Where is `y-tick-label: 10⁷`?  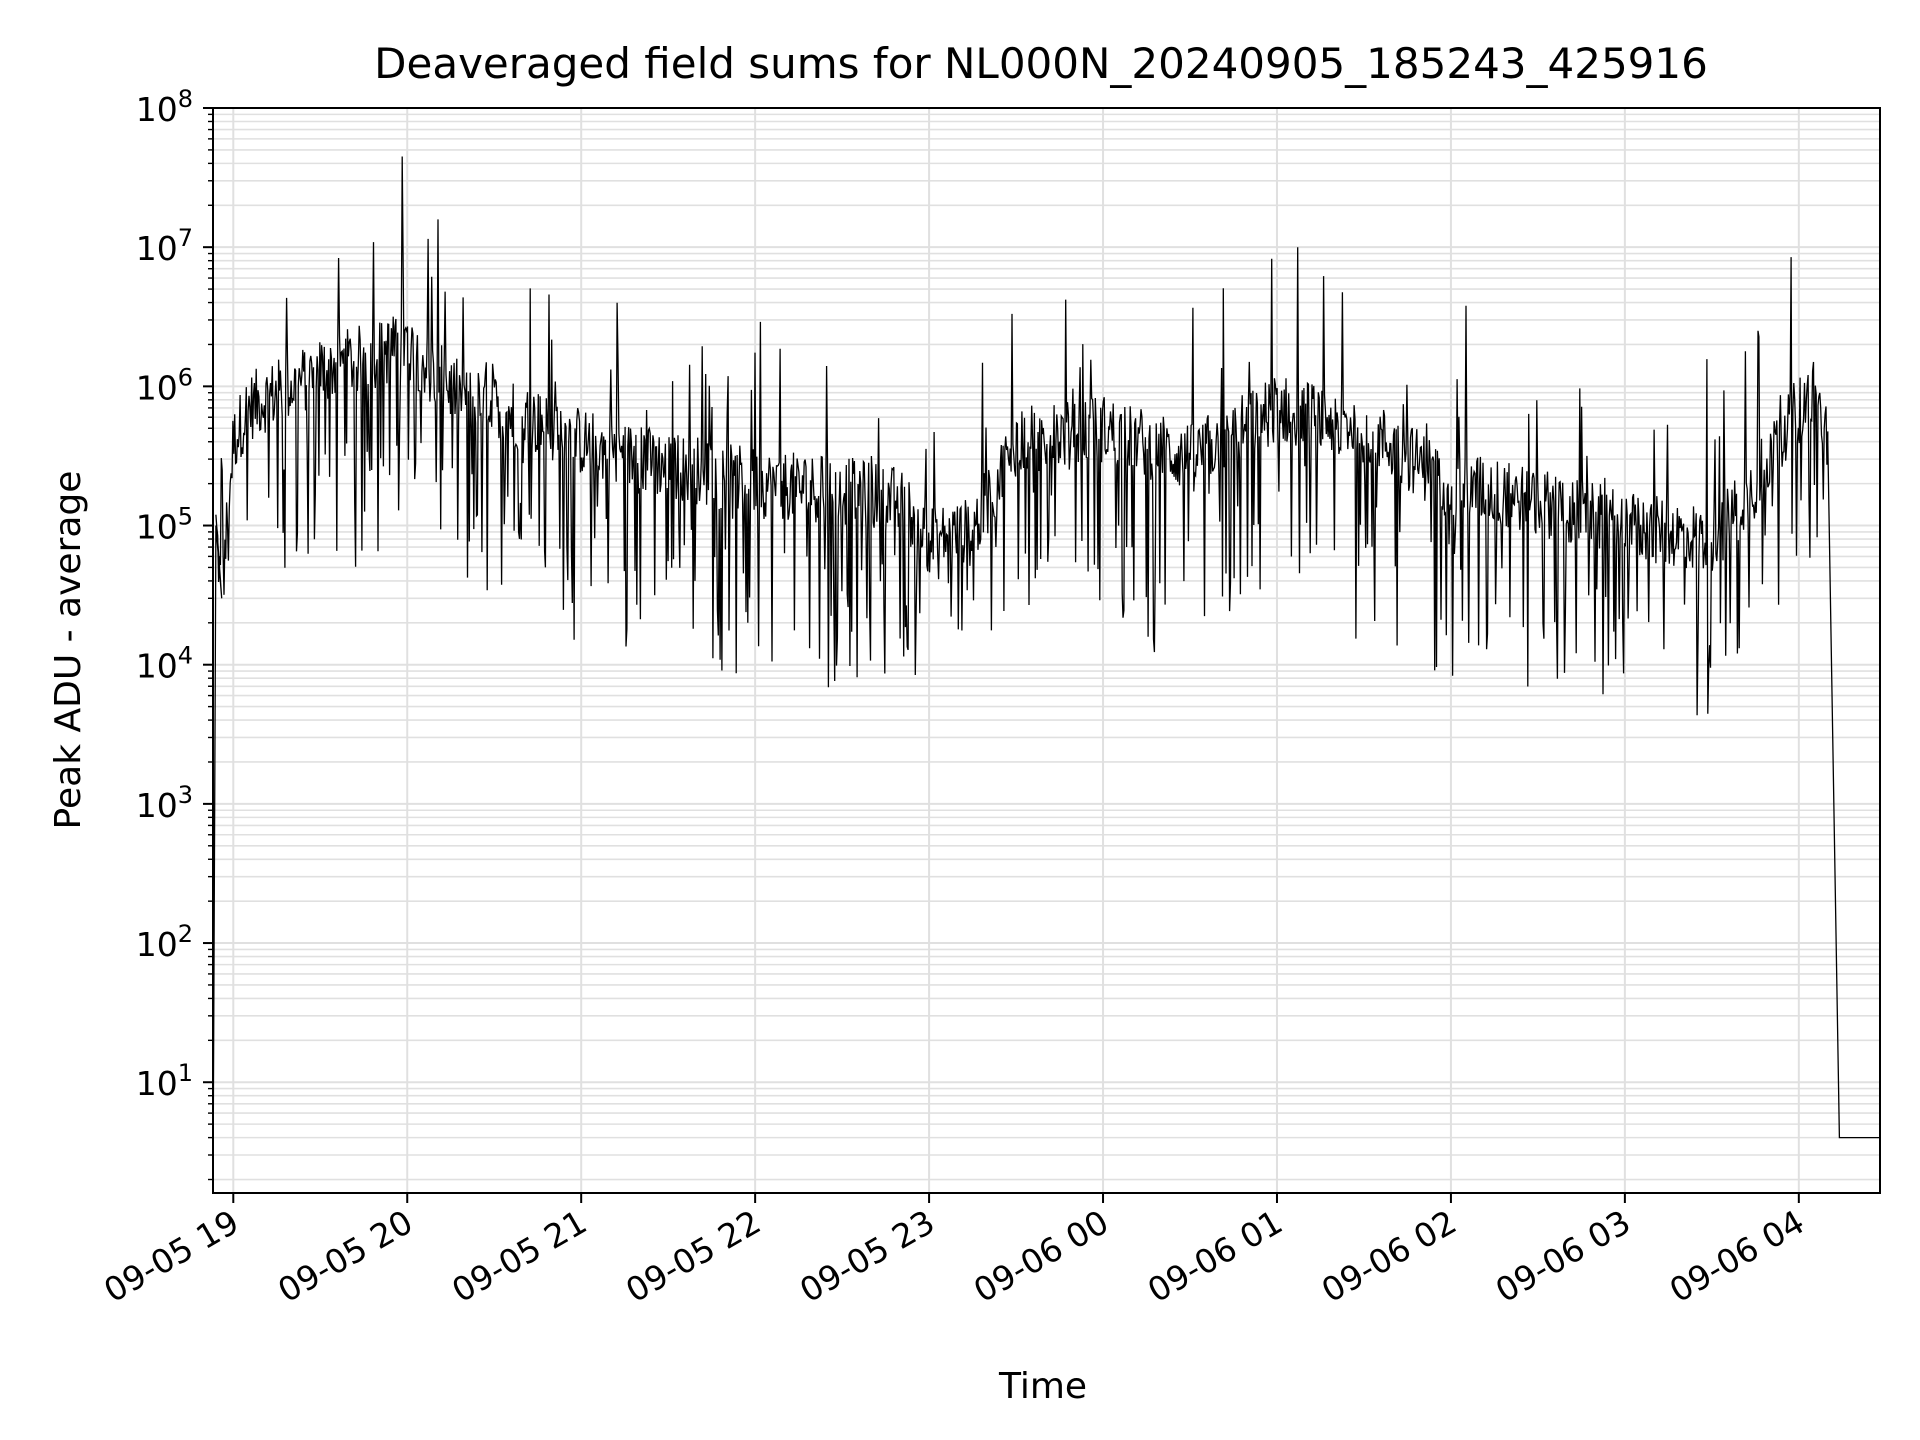
y-tick-label: 10⁷ is located at coordinates (164, 246).